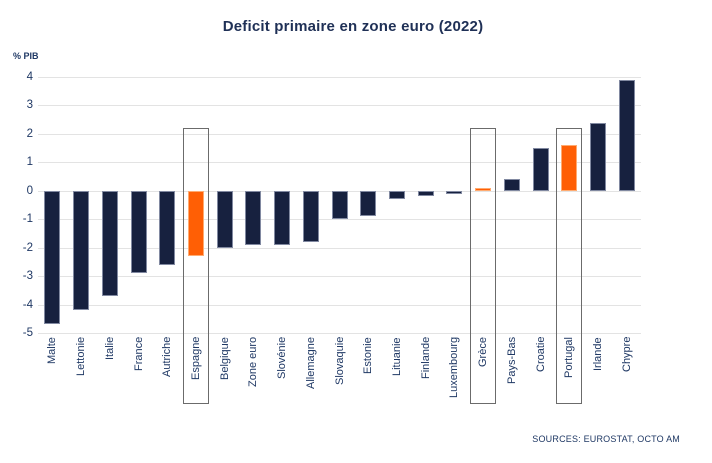  Describe the element at coordinates (29, 190) in the screenshot. I see `y-tick-label: 0` at that location.